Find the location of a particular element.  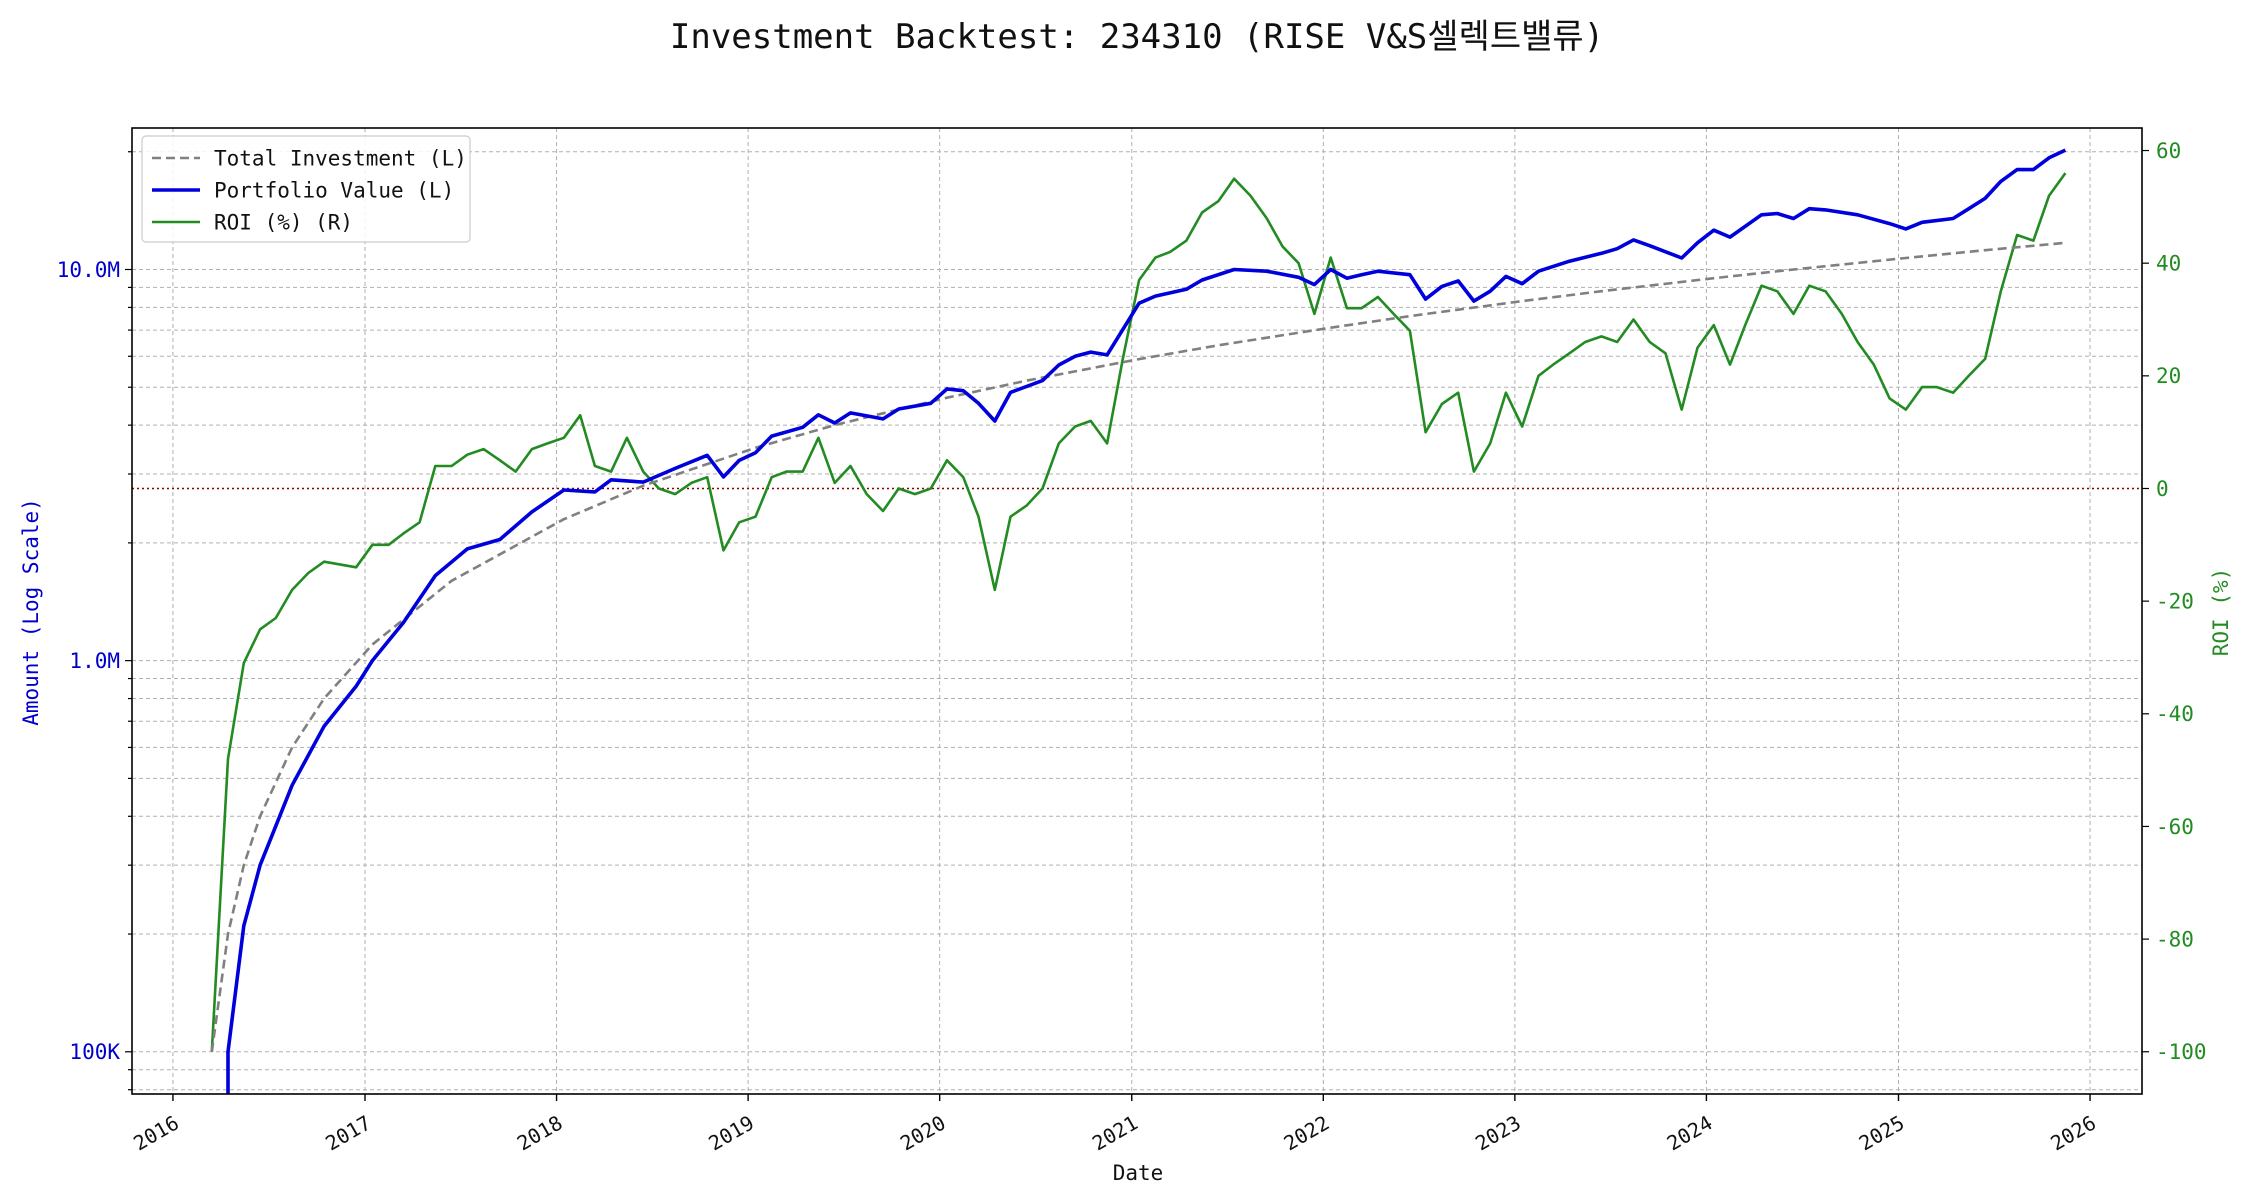

right-y-axis-label: ROI (%) is located at coordinates (2221, 612).